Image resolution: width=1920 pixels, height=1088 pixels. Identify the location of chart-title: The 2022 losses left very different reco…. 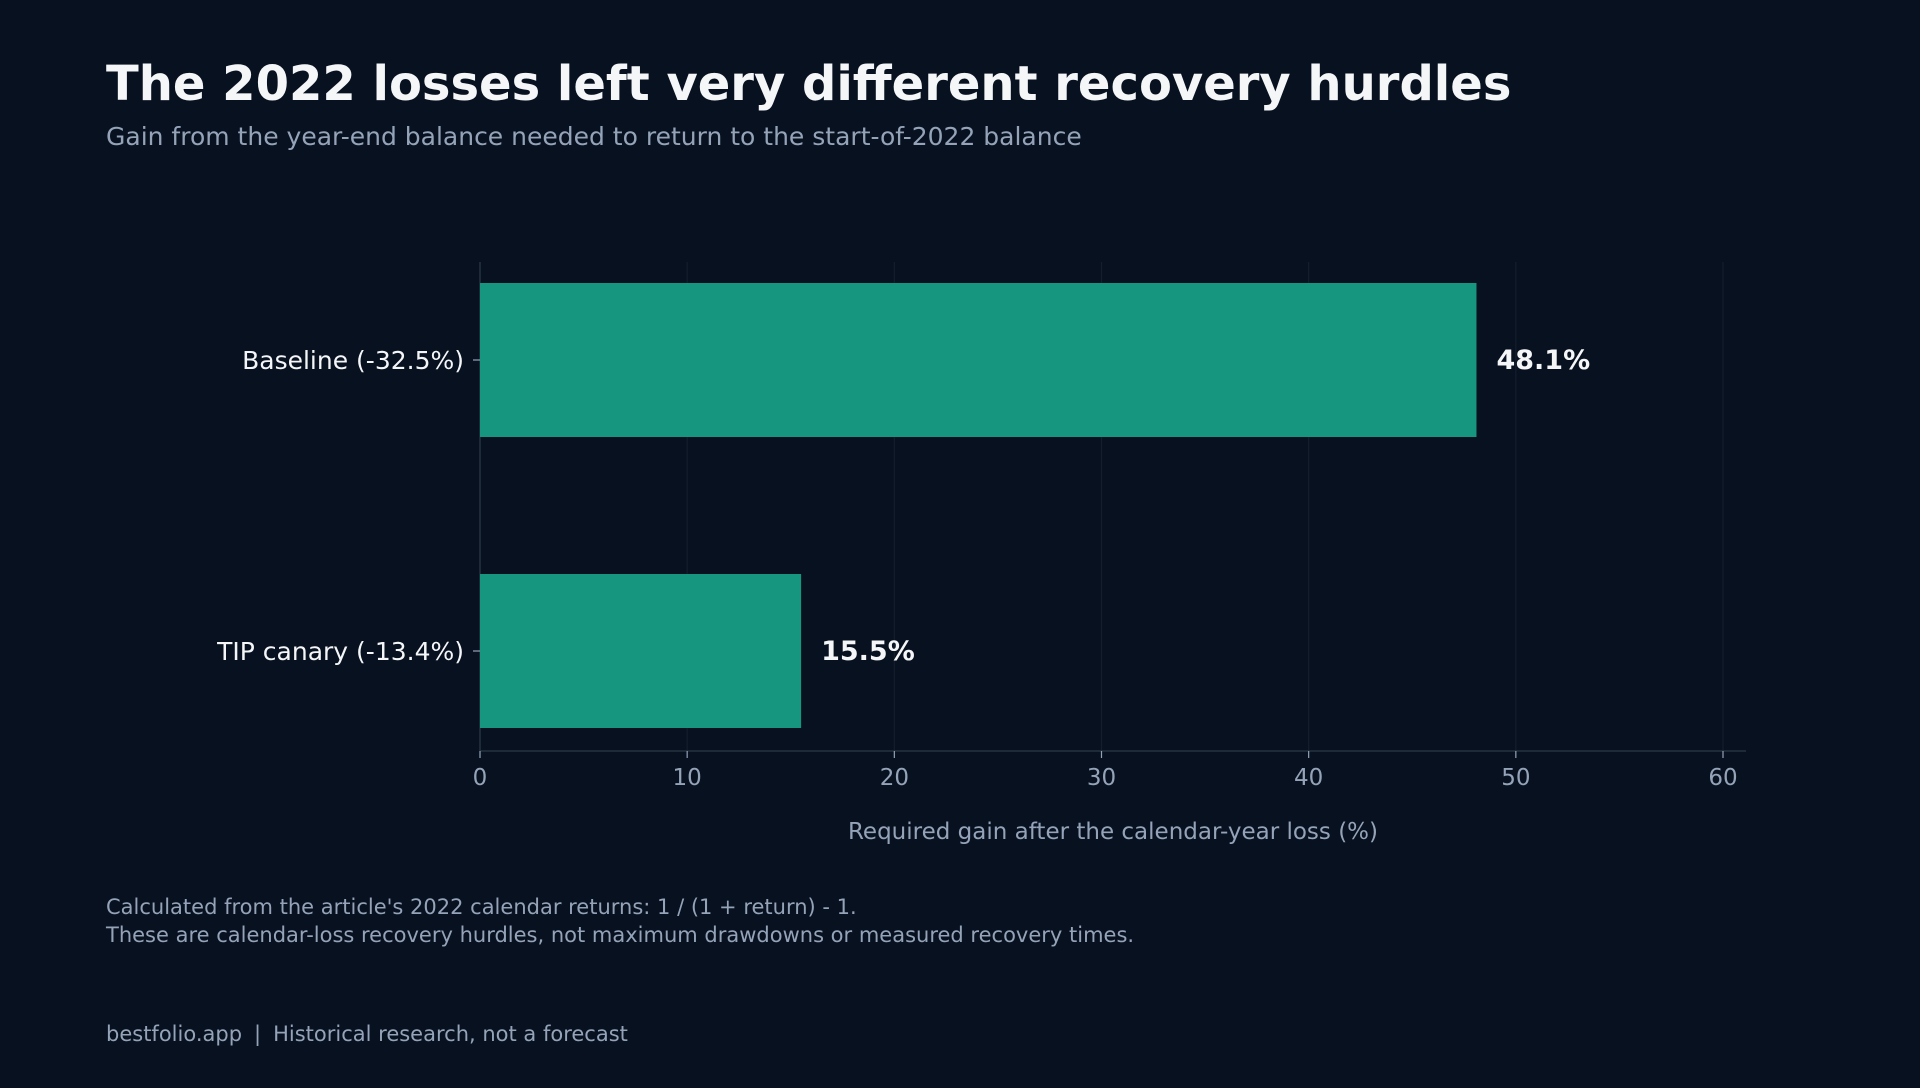
(809, 84).